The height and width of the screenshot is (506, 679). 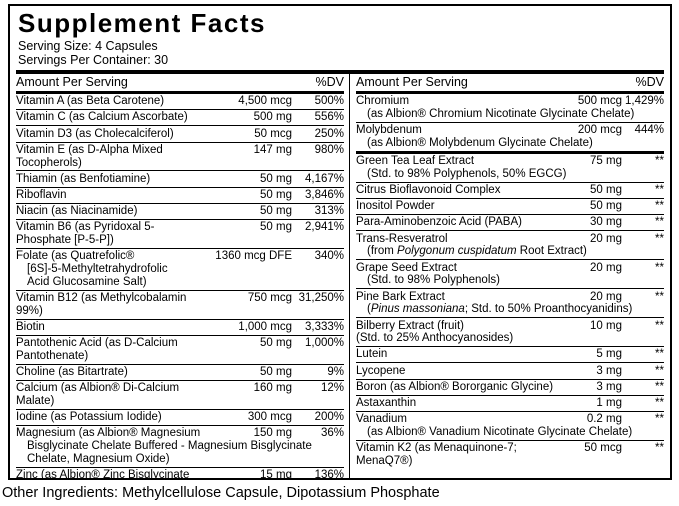 I want to click on ingredient-name: Iodine (as Potassium Iodide), so click(x=89, y=417).